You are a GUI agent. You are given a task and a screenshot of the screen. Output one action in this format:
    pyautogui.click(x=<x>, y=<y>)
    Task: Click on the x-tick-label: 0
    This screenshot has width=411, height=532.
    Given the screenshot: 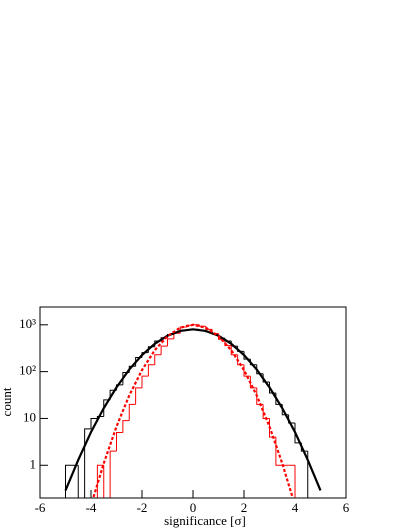 What is the action you would take?
    pyautogui.click(x=193, y=507)
    